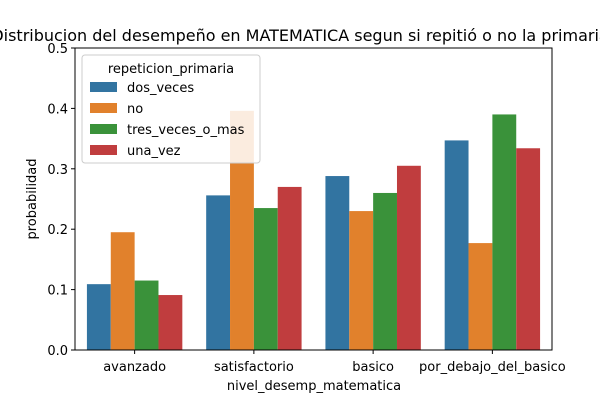 Image resolution: width=600 pixels, height=400 pixels. Describe the element at coordinates (103, 108) in the screenshot. I see `legend-swatch-no` at that location.